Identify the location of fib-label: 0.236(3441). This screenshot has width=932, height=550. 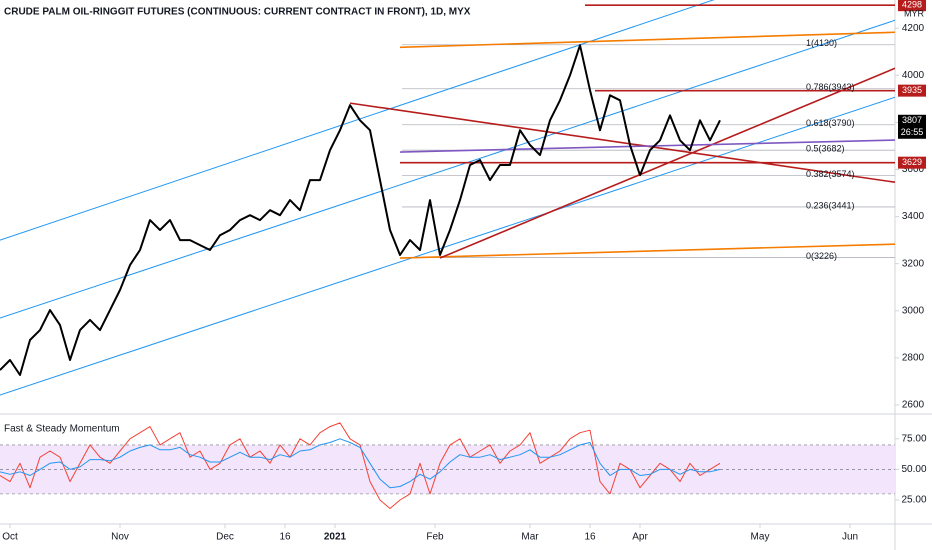
(830, 205).